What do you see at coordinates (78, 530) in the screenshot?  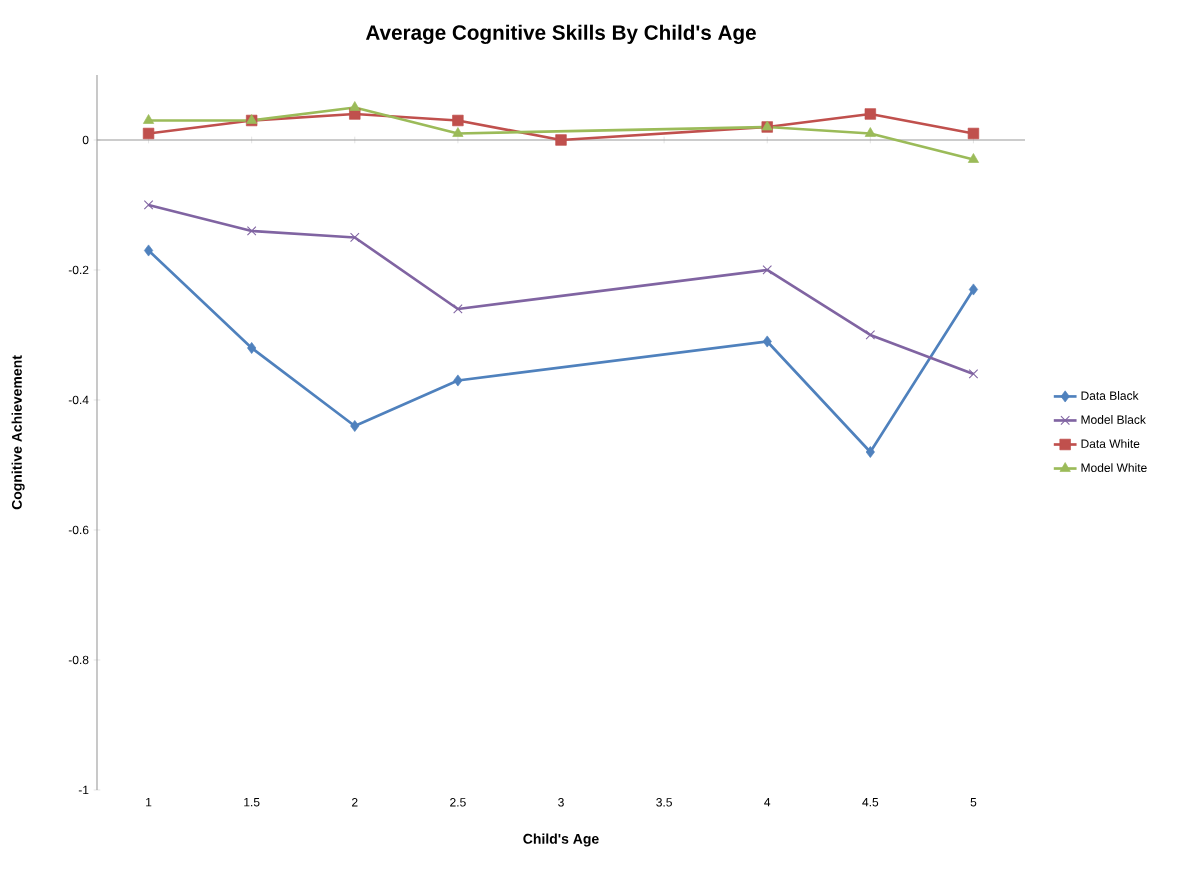 I see `y-tick-label: -0.6` at bounding box center [78, 530].